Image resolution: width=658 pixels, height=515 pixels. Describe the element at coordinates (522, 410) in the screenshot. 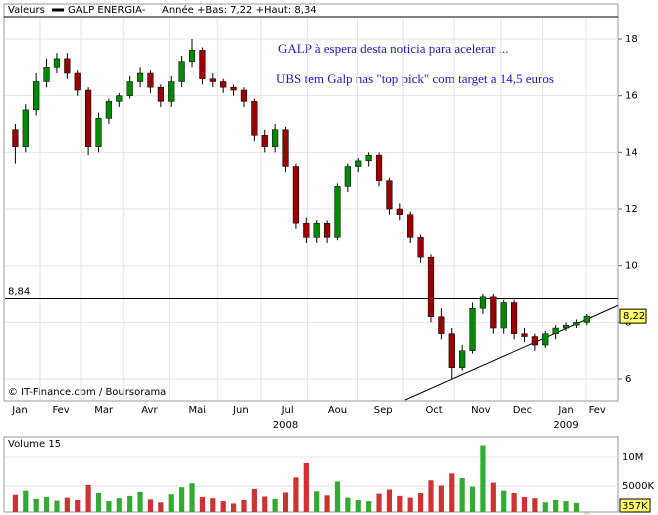

I see `x-tick-label: Dec` at that location.